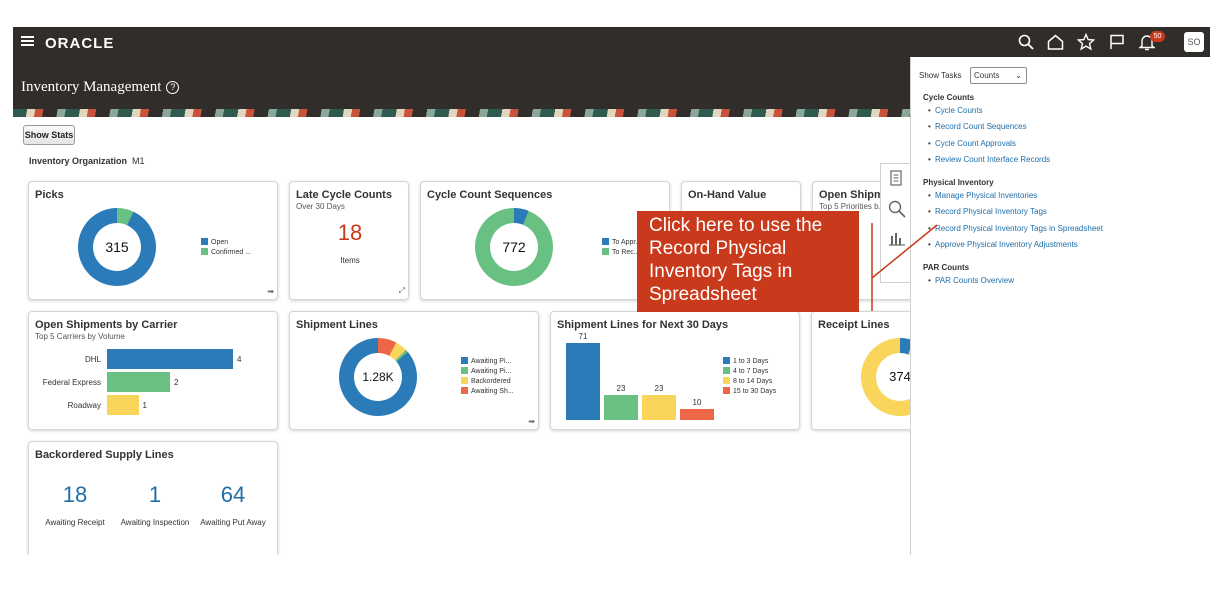 This screenshot has width=1230, height=600. I want to click on donut-center-value: 315, so click(117, 247).